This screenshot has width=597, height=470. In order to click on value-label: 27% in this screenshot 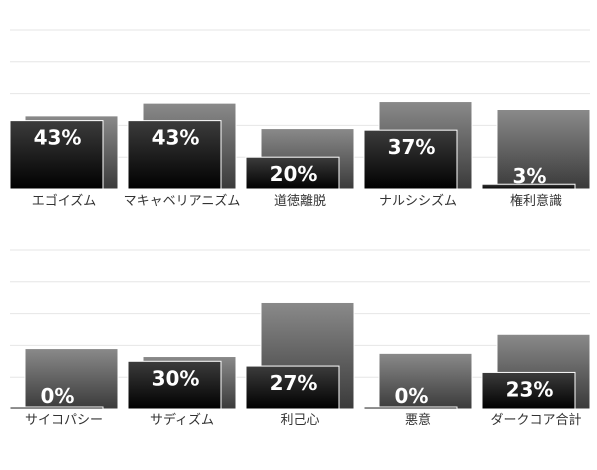, I will do `click(294, 383)`.